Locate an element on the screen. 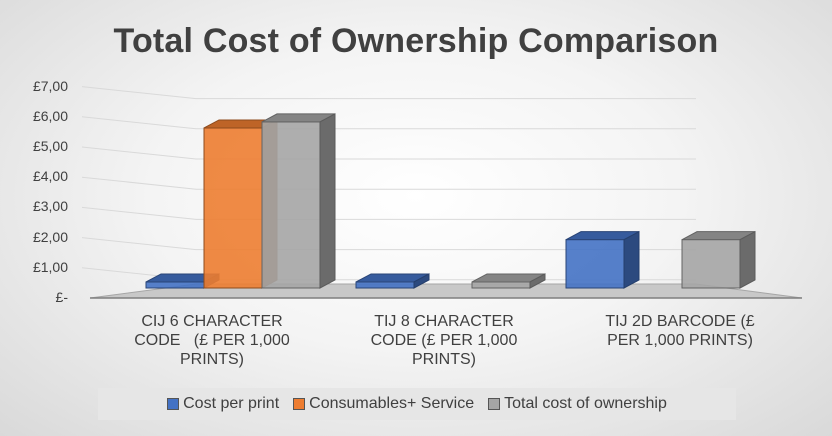 This screenshot has height=436, width=832. x-category-label-line: TIJ 2D BARCODE (£ is located at coordinates (680, 321).